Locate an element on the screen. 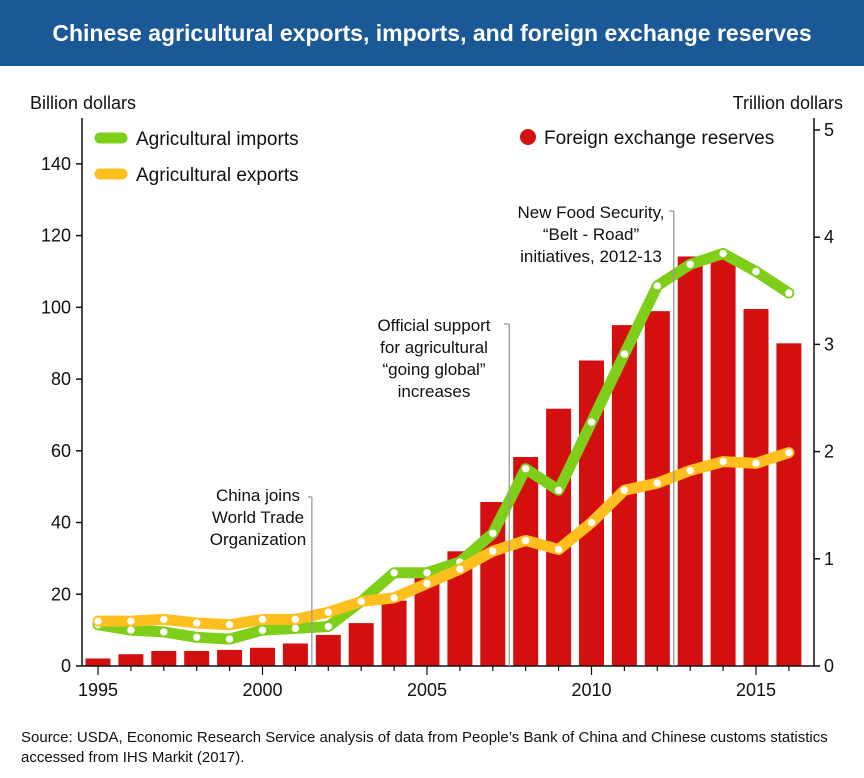 This screenshot has height=778, width=864. x-tick-label: 1995 is located at coordinates (98, 690).